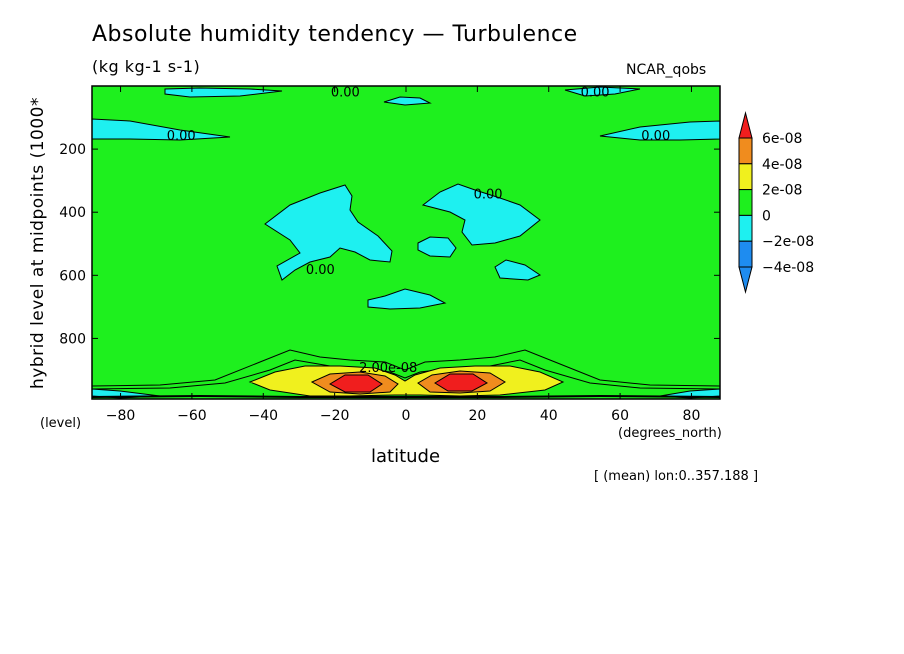 Image resolution: width=904 pixels, height=654 pixels. I want to click on x-tick-label: 0, so click(406, 416).